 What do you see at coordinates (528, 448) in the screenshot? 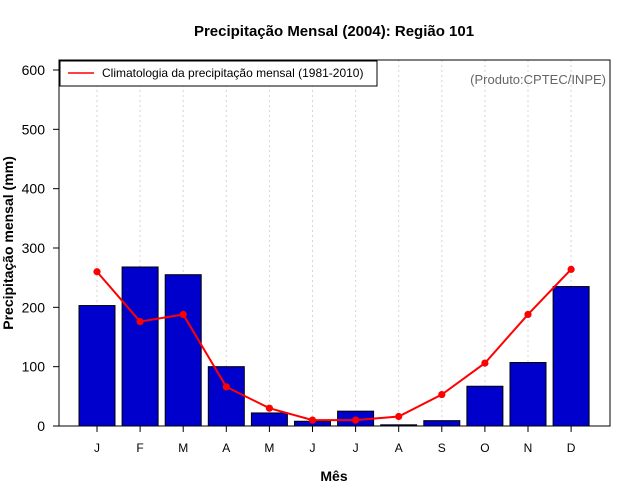
I see `x-tick-label: N` at bounding box center [528, 448].